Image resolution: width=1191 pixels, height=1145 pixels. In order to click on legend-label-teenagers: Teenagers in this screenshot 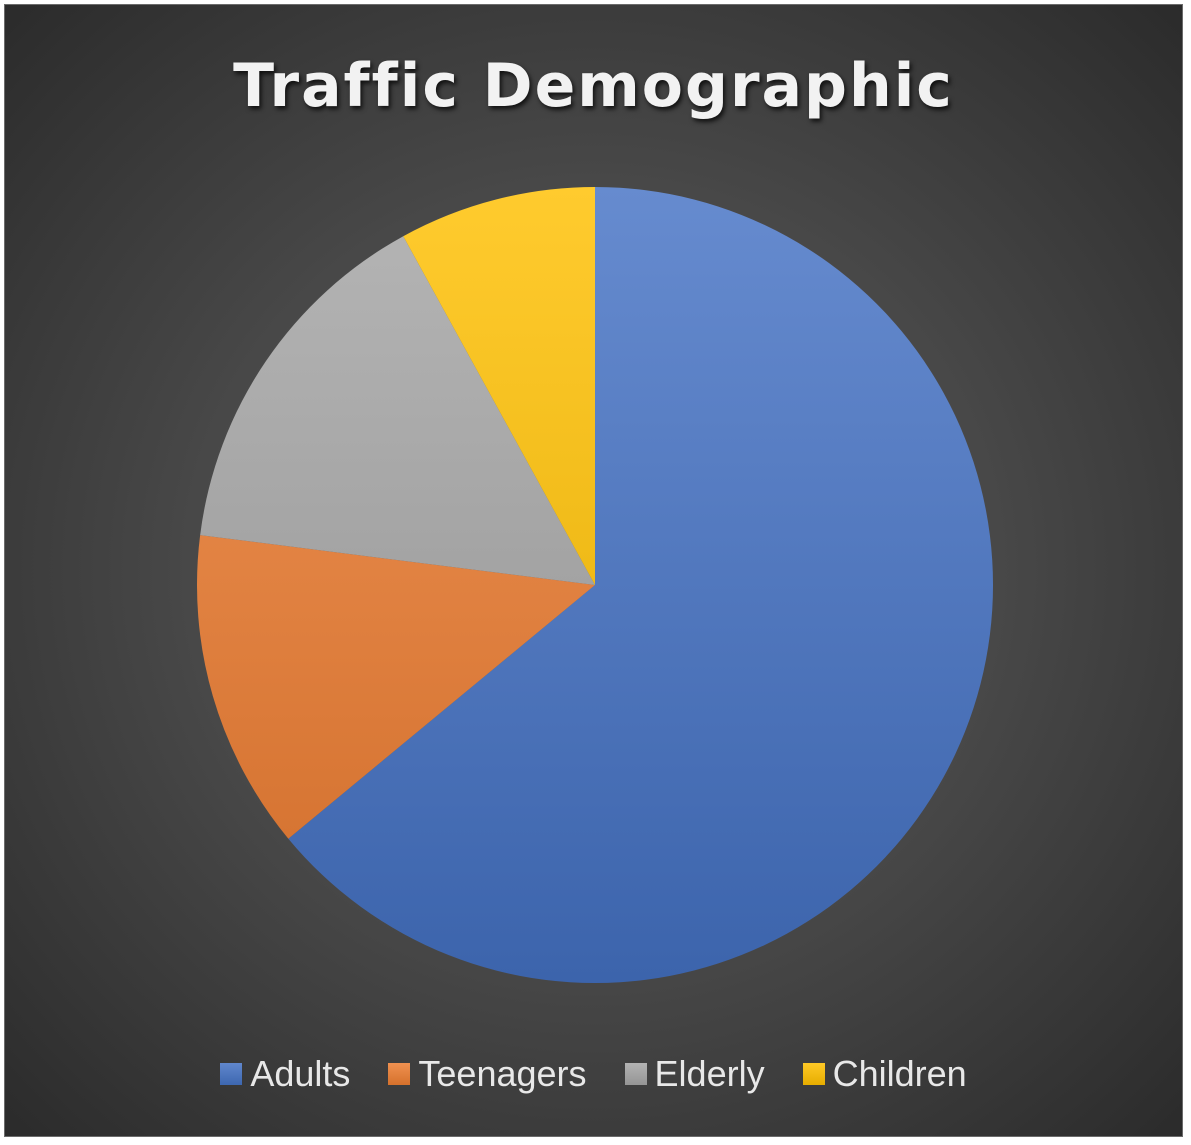, I will do `click(502, 1073)`.